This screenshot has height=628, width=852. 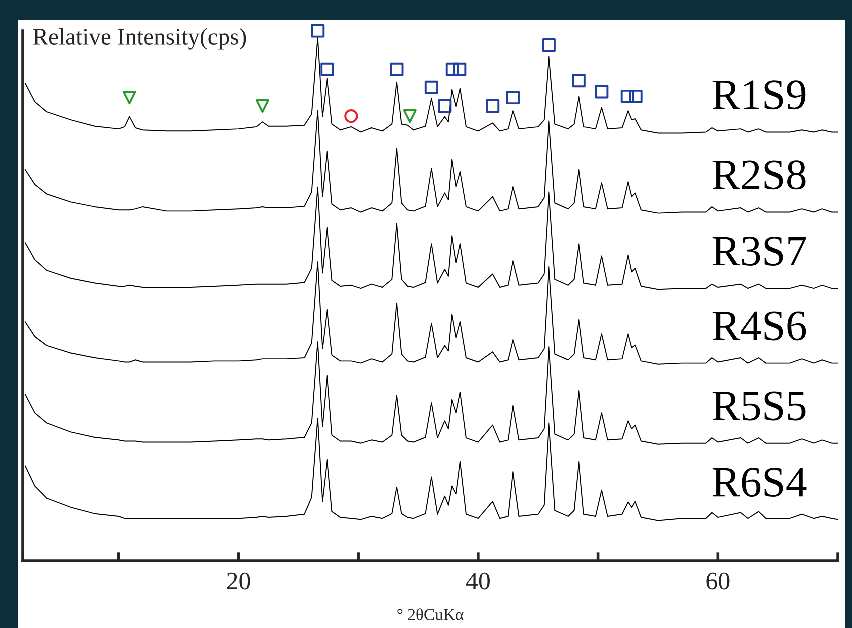 What do you see at coordinates (431, 614) in the screenshot?
I see `x-axis-title: ° 2θCuKα` at bounding box center [431, 614].